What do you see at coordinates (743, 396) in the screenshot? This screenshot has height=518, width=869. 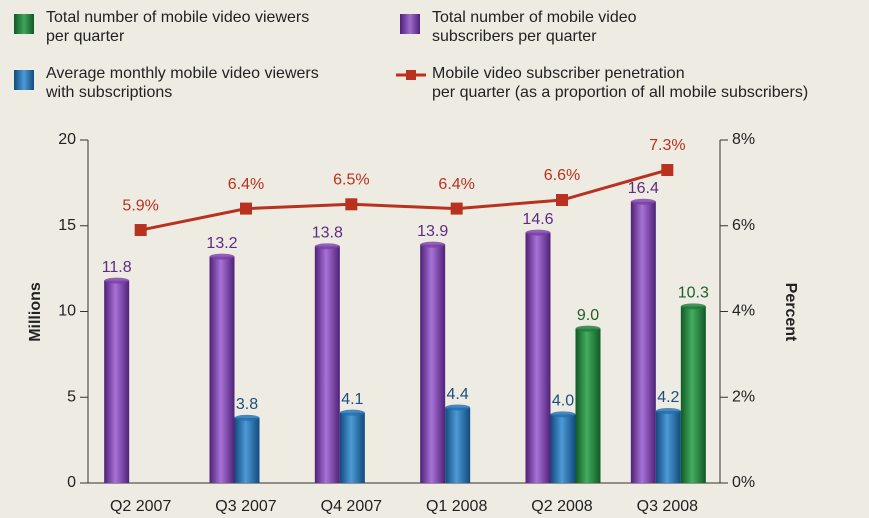 I see `y2-tick-label: 2%` at bounding box center [743, 396].